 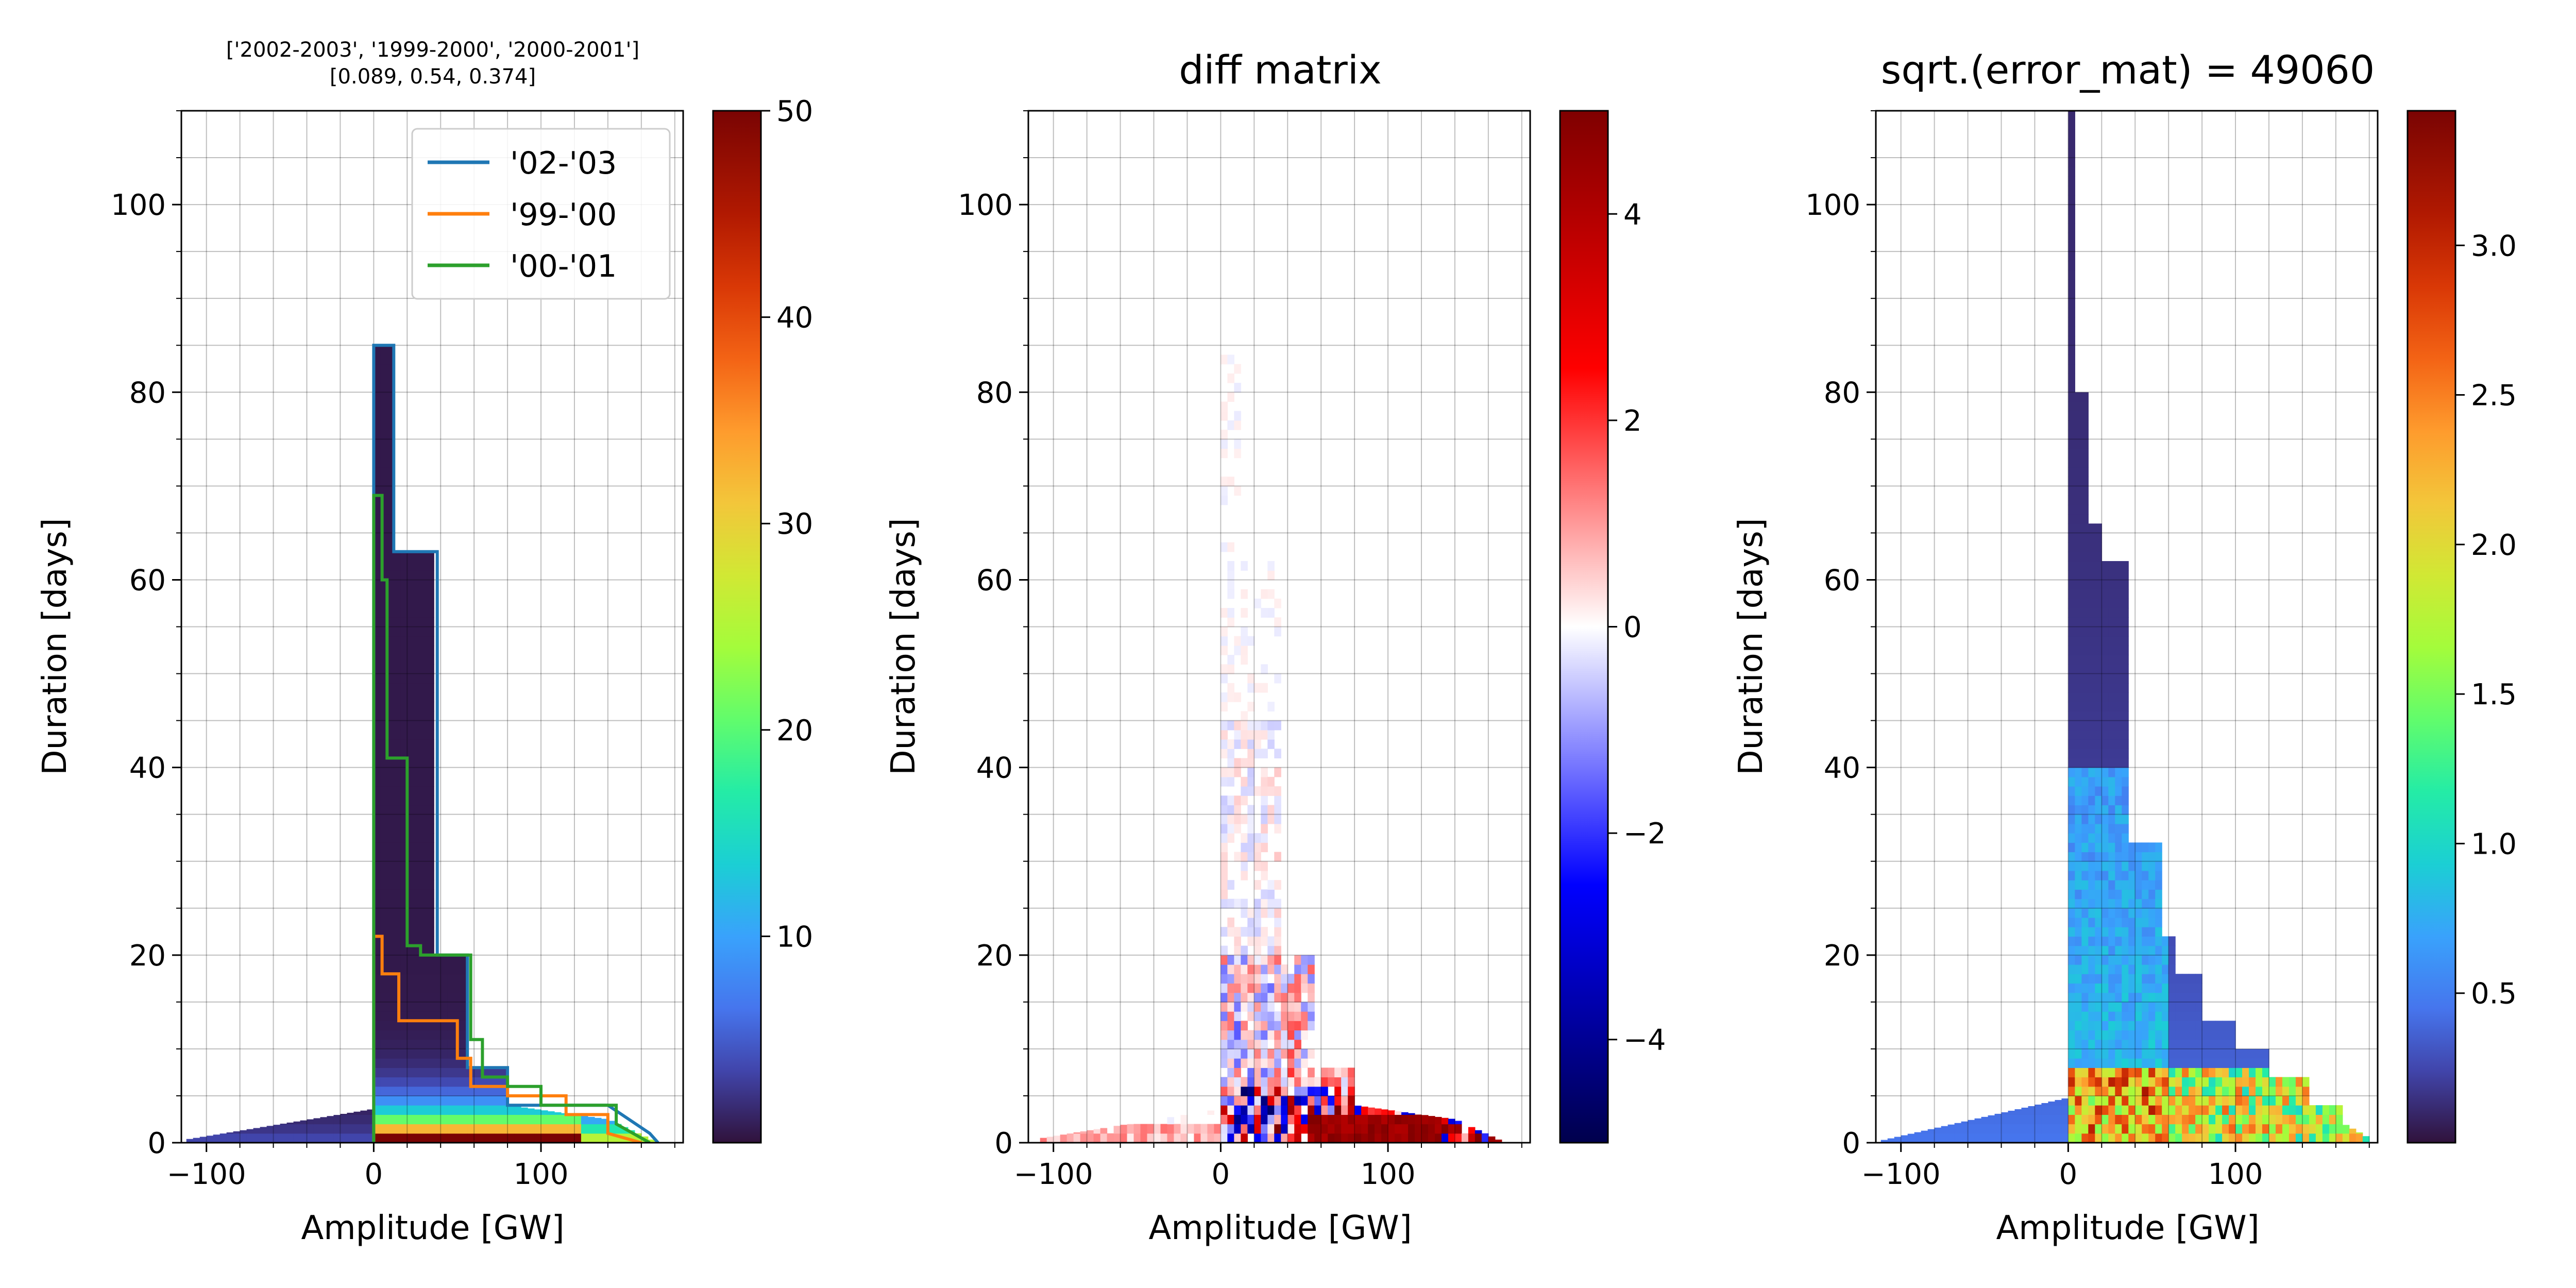 What do you see at coordinates (563, 163) in the screenshot?
I see `legend-label: '02-'03` at bounding box center [563, 163].